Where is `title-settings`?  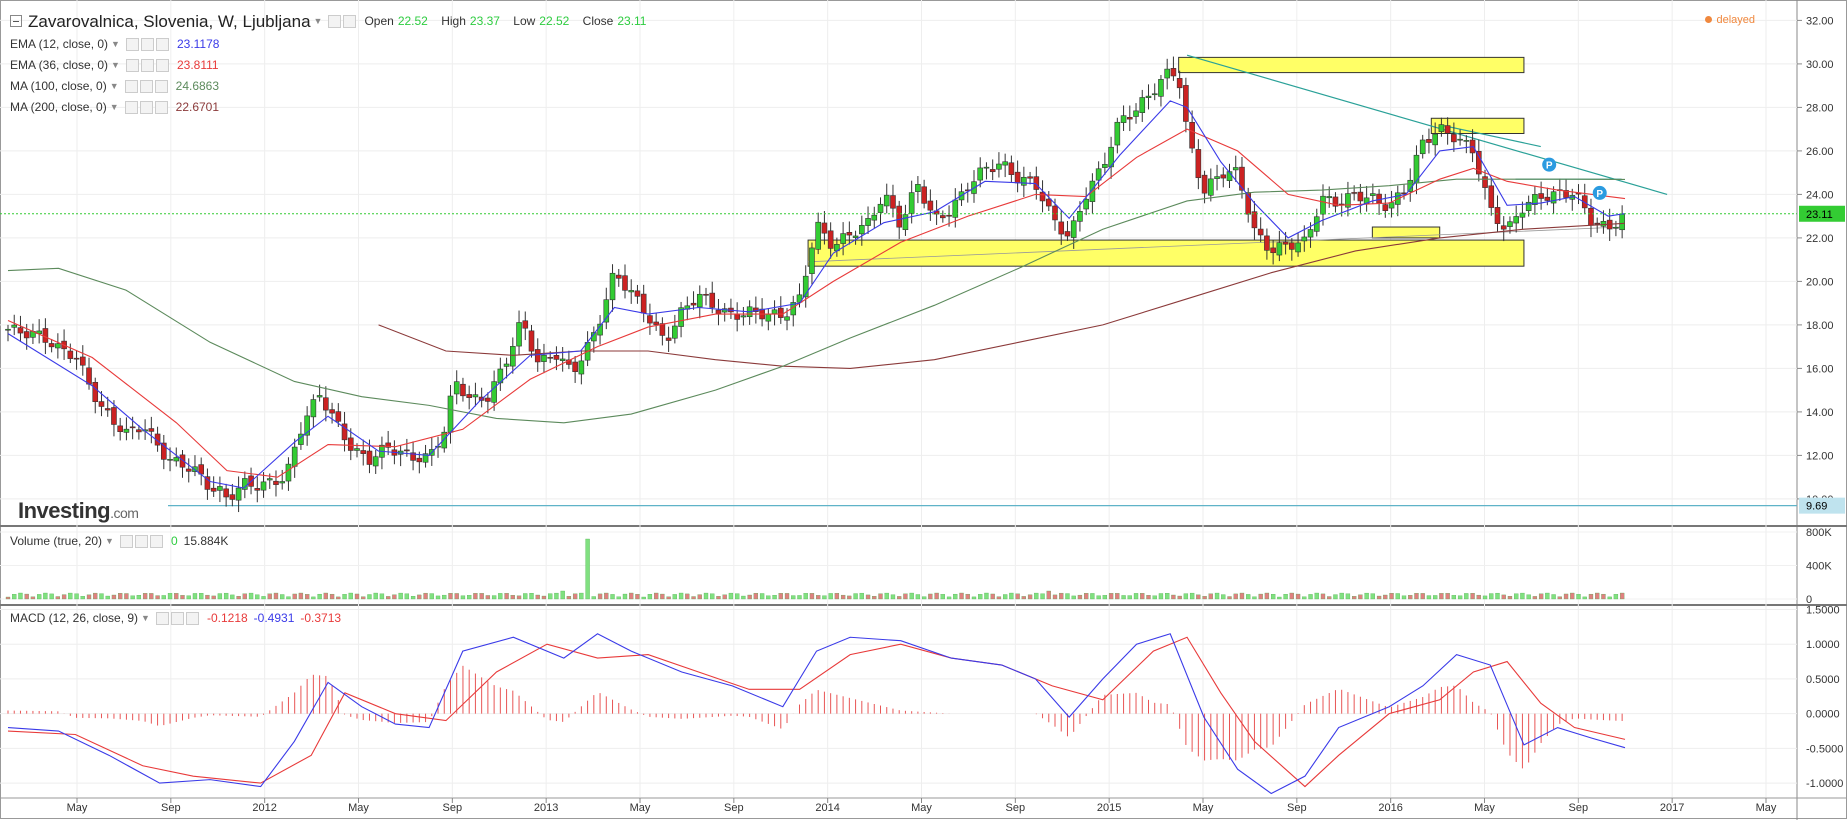 title-settings is located at coordinates (342, 21).